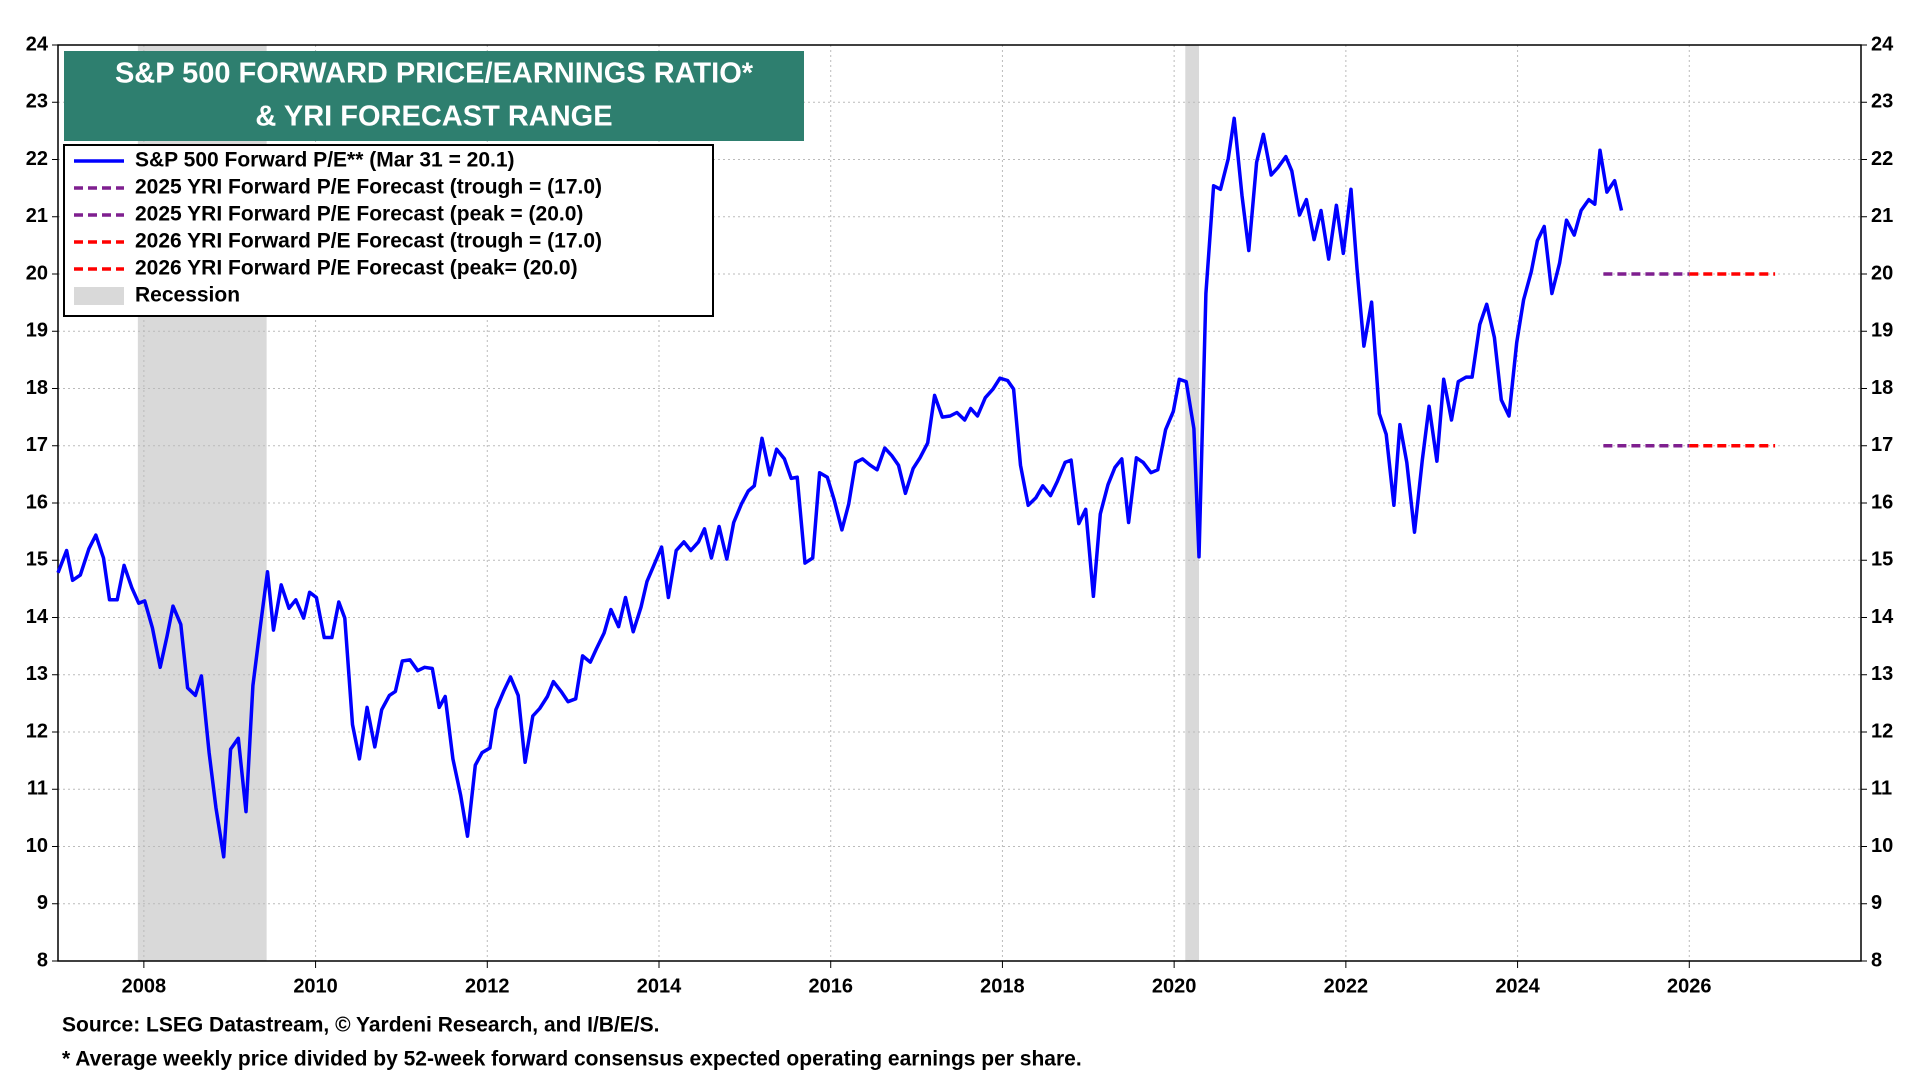  I want to click on legend-label: S&P 500 Forward P/E** (Mar 31 = 20.1), so click(325, 160).